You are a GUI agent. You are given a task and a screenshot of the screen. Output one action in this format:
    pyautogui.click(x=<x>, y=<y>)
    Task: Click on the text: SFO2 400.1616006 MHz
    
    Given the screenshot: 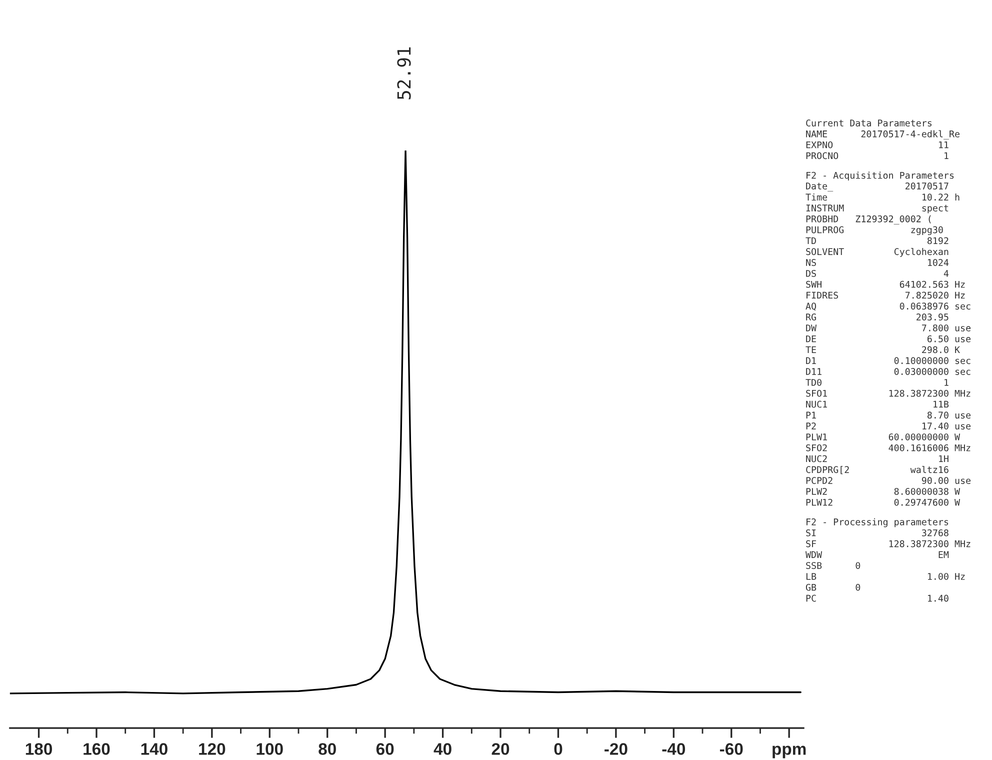 What is the action you would take?
    pyautogui.click(x=888, y=448)
    